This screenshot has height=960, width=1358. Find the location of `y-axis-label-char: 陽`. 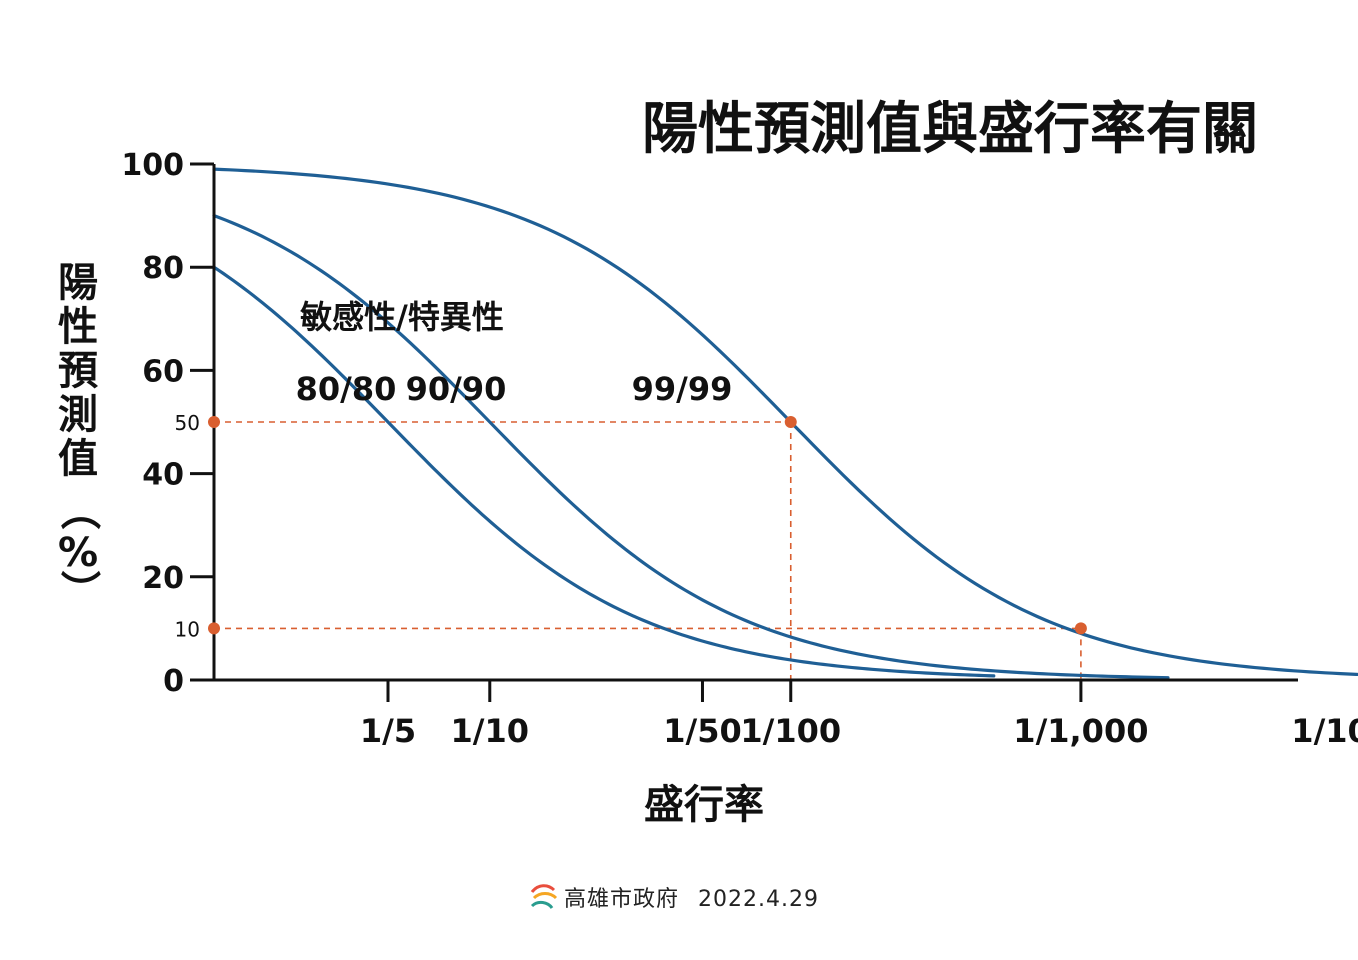

y-axis-label-char: 陽 is located at coordinates (78, 283).